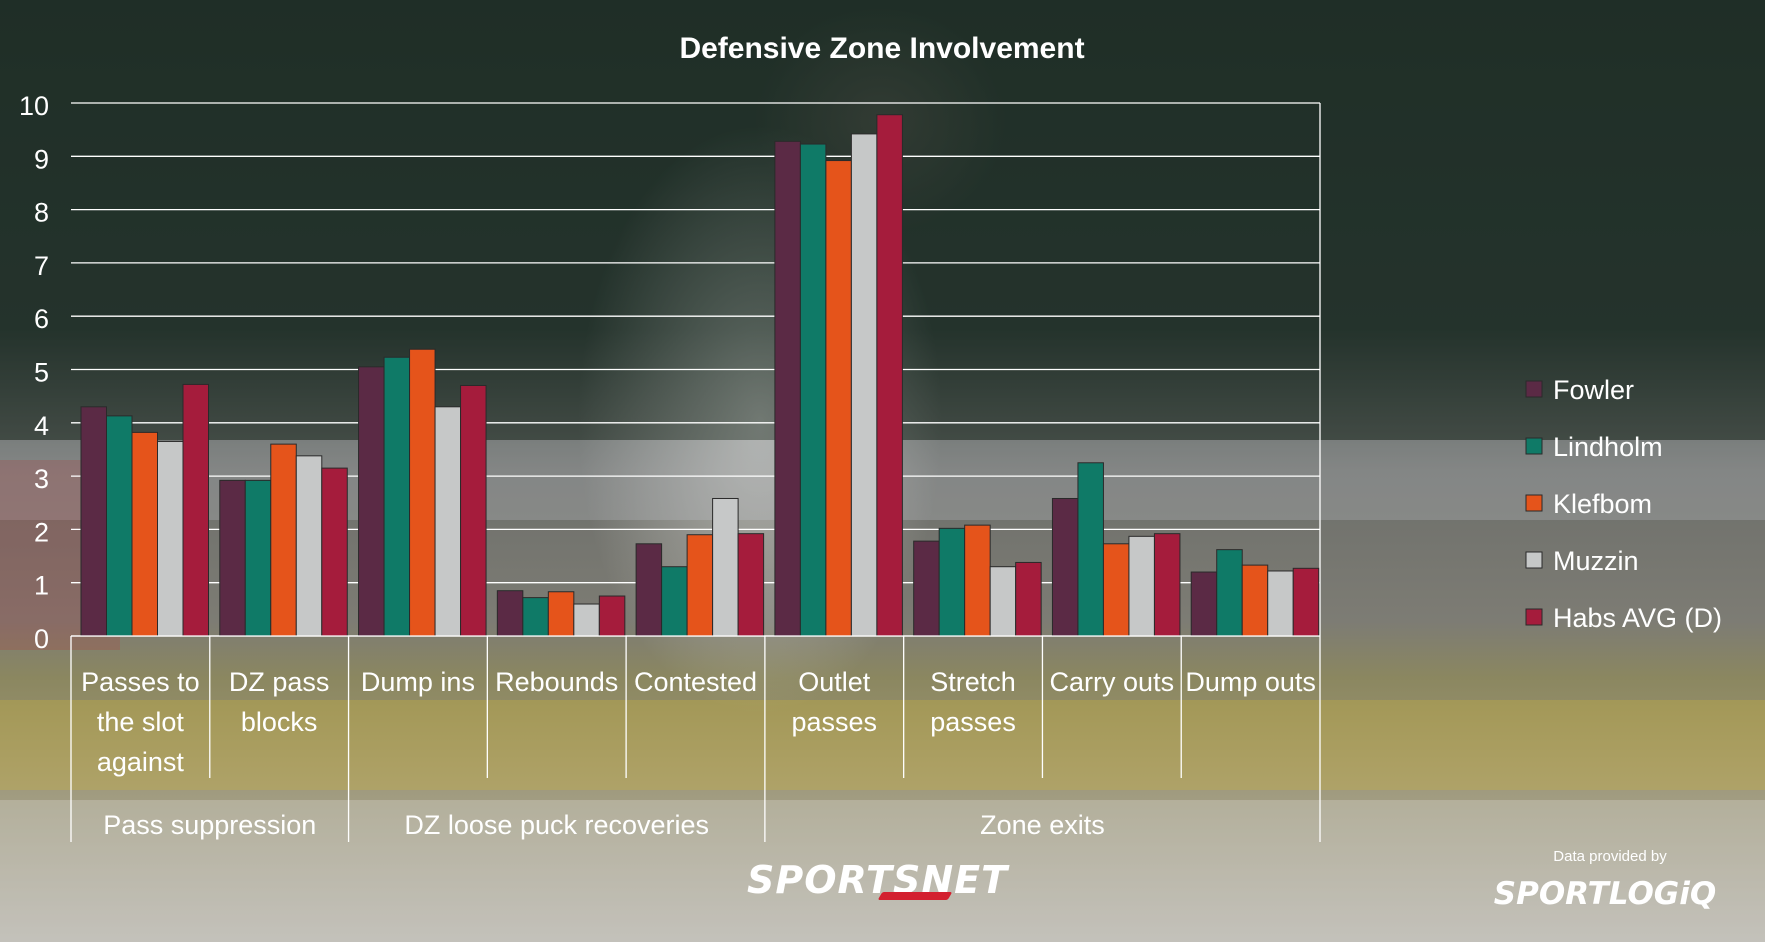 This screenshot has height=942, width=1765. What do you see at coordinates (279, 722) in the screenshot?
I see `x-category-label: blocks` at bounding box center [279, 722].